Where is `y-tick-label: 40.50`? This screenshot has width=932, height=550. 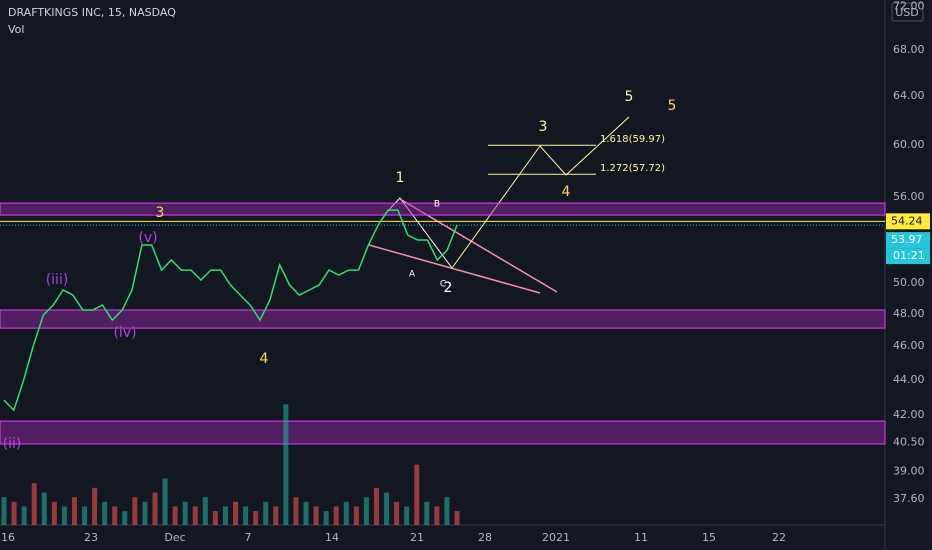
y-tick-label: 40.50 is located at coordinates (909, 442).